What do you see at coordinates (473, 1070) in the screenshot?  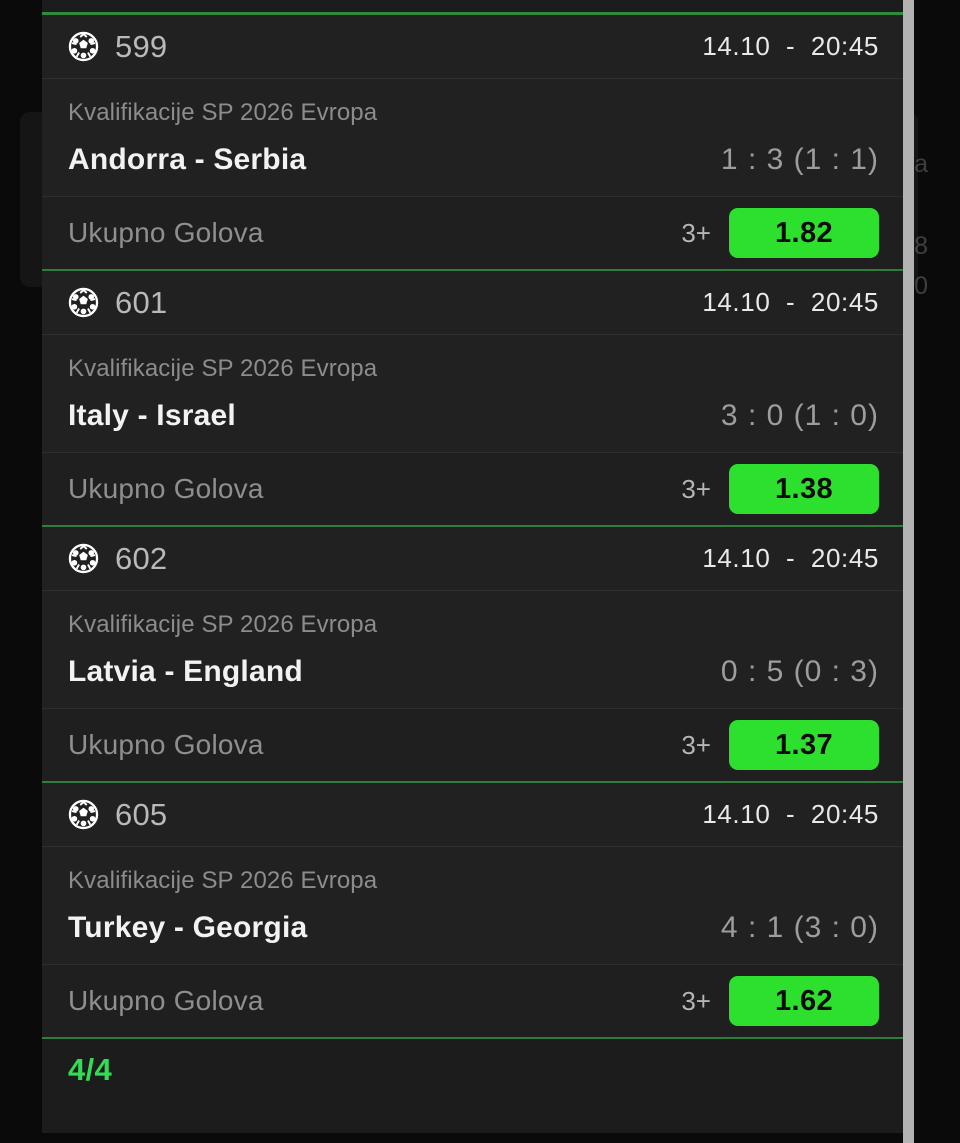 I see `slip-footer: 4/4` at bounding box center [473, 1070].